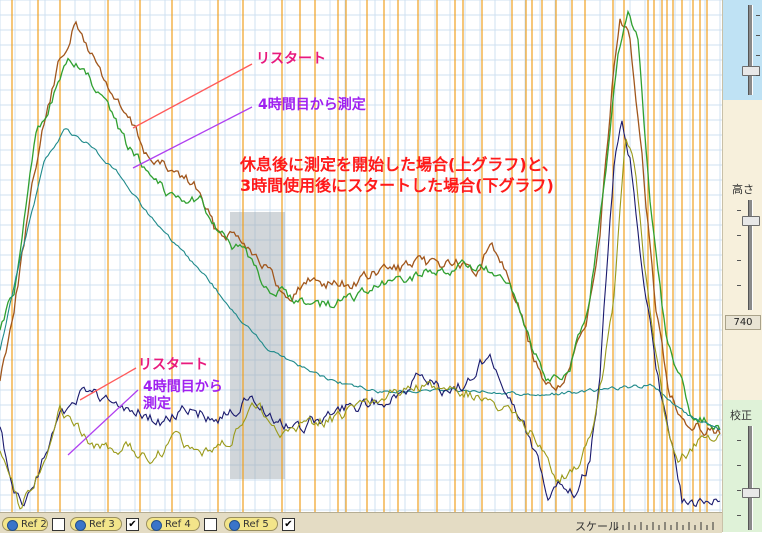  What do you see at coordinates (750, 50) in the screenshot?
I see `top-slider-track` at bounding box center [750, 50].